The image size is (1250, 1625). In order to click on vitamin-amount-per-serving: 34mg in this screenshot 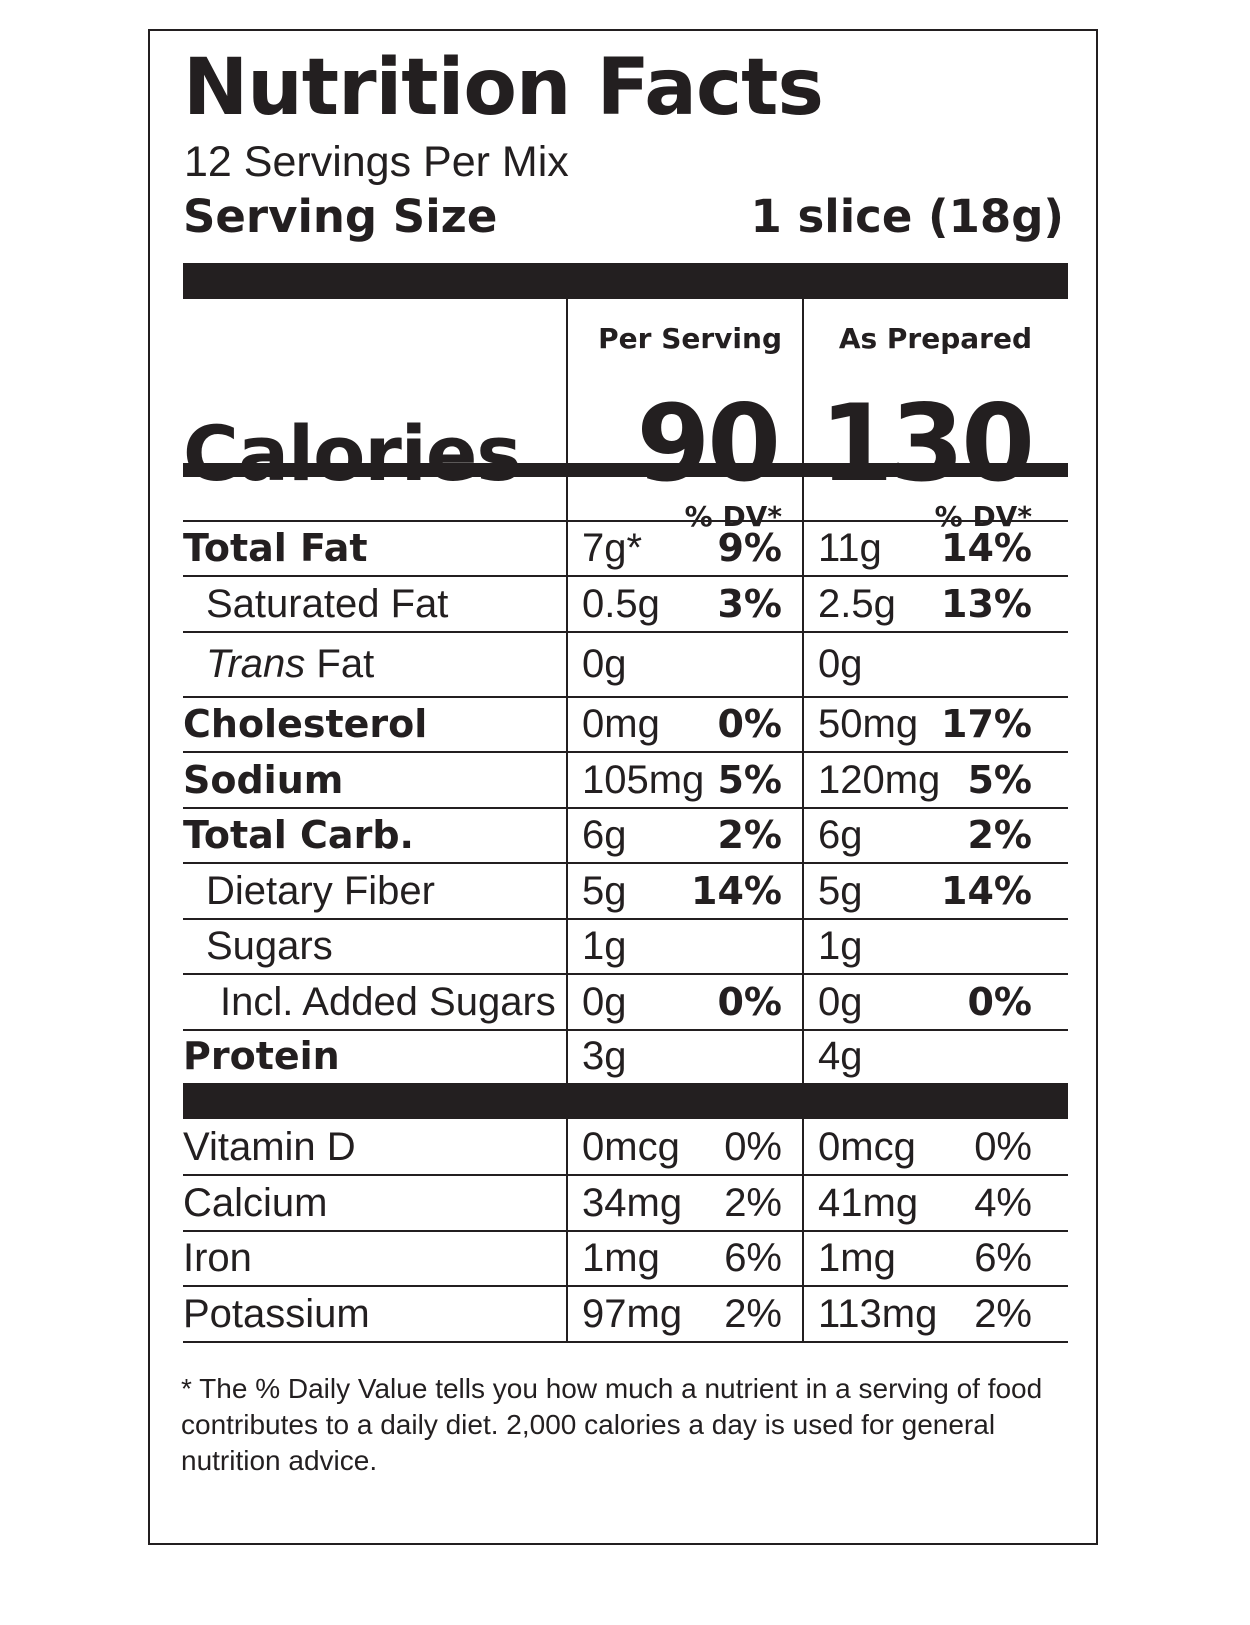, I will do `click(632, 1203)`.